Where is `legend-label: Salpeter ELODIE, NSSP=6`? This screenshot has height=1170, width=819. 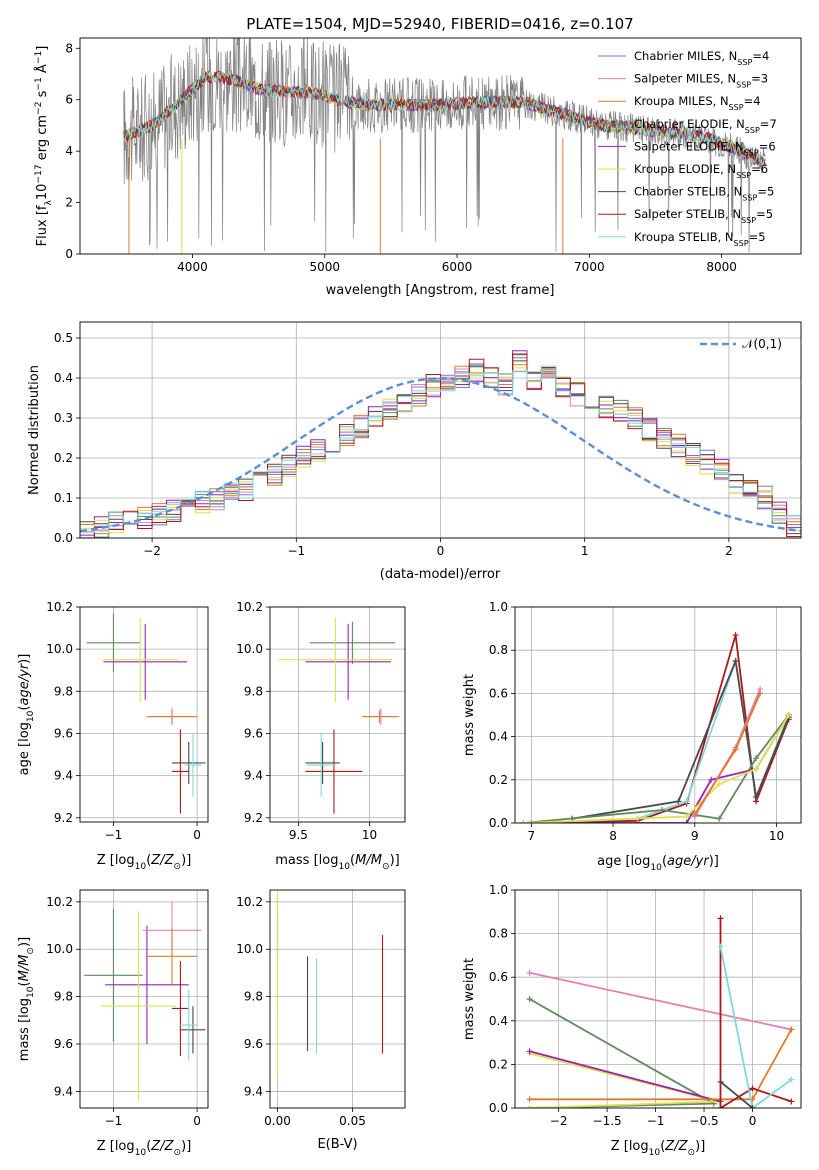
legend-label: Salpeter ELODIE, NSSP=6 is located at coordinates (705, 148).